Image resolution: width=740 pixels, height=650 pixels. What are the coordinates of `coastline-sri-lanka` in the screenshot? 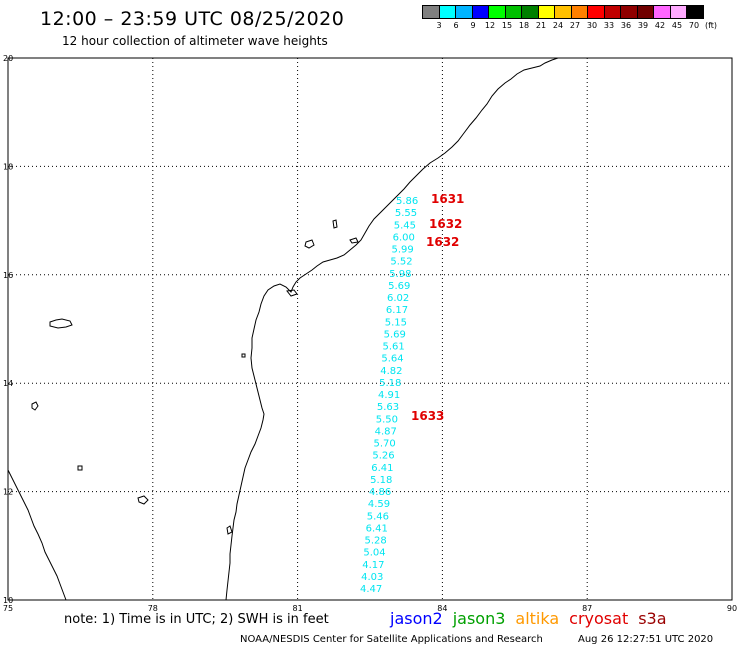 It's located at (37, 535).